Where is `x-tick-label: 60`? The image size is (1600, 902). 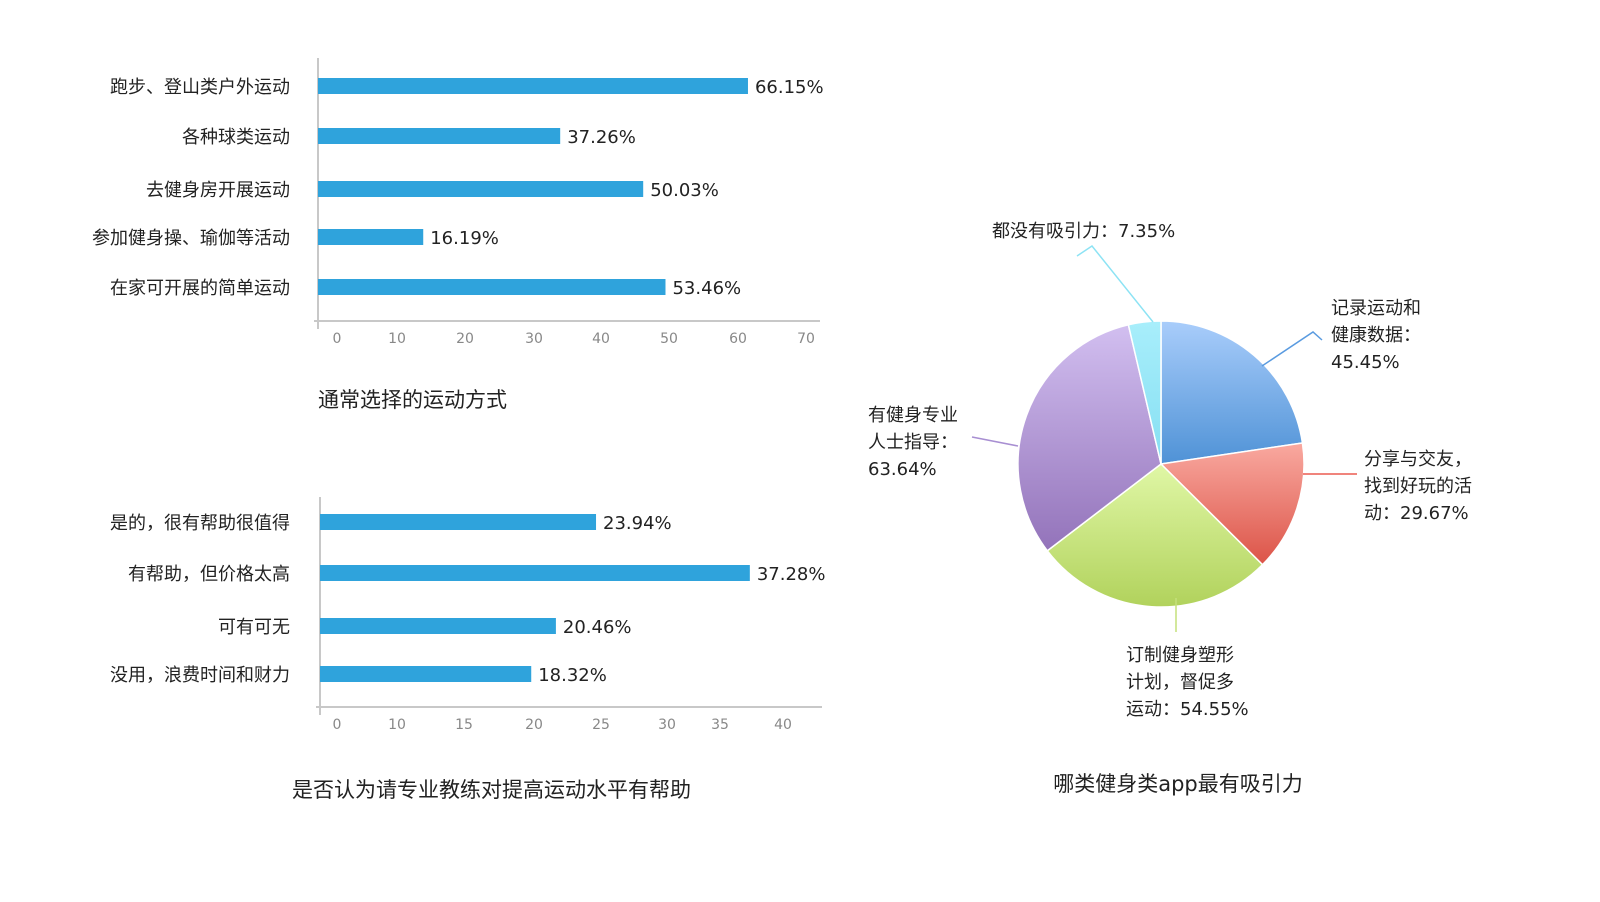 x-tick-label: 60 is located at coordinates (738, 339).